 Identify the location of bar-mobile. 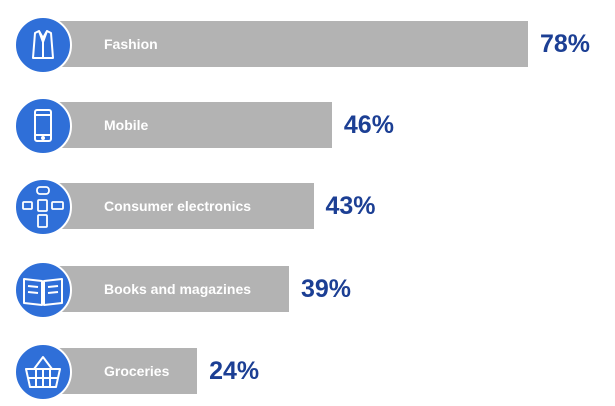
(191, 125).